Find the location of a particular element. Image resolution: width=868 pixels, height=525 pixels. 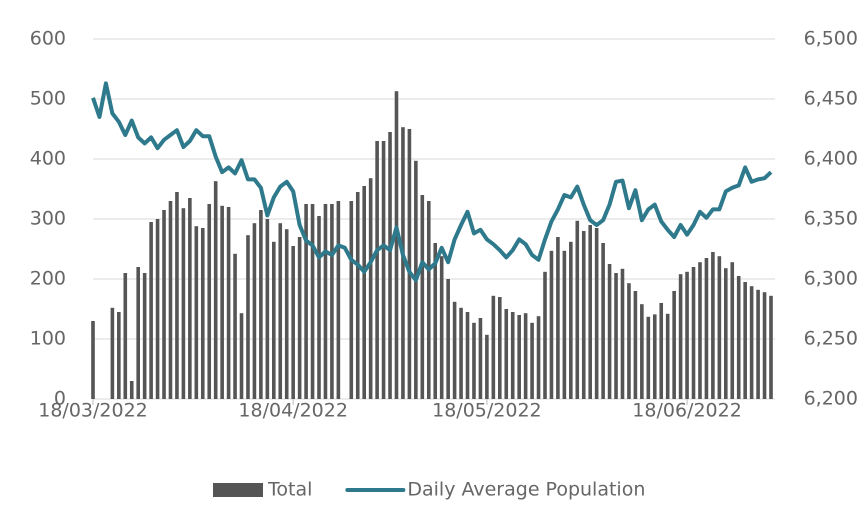

y-tick-label: 100 is located at coordinates (48, 339).